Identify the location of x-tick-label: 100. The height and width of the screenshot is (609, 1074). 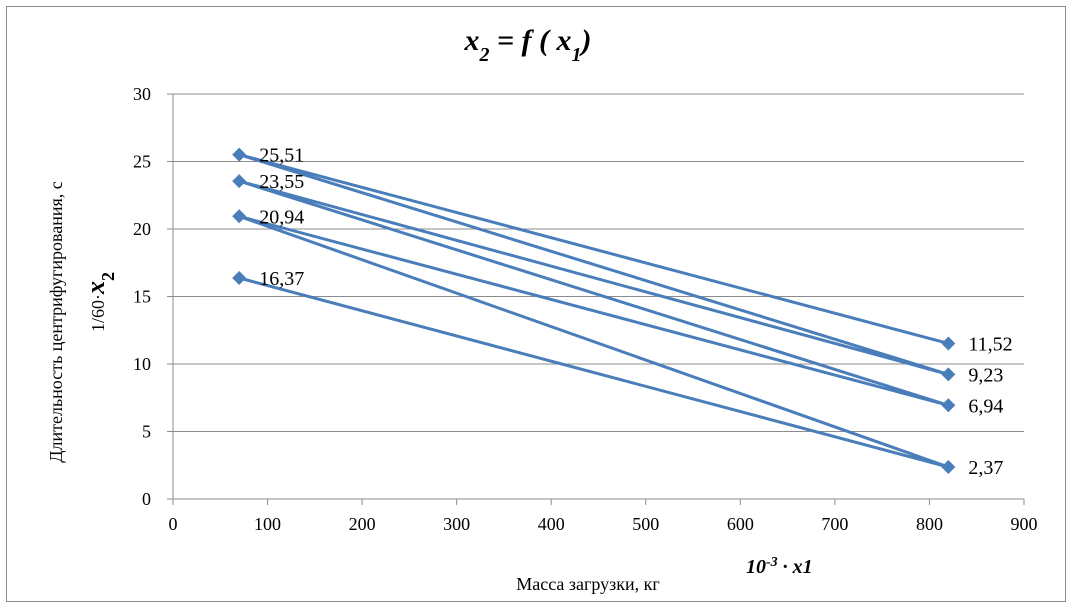
(267, 524).